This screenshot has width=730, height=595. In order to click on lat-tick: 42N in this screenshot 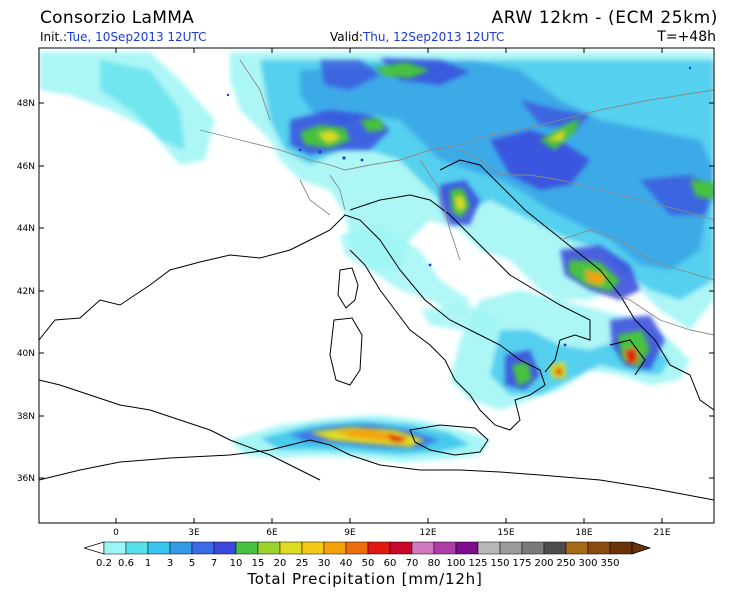, I will do `click(26, 292)`.